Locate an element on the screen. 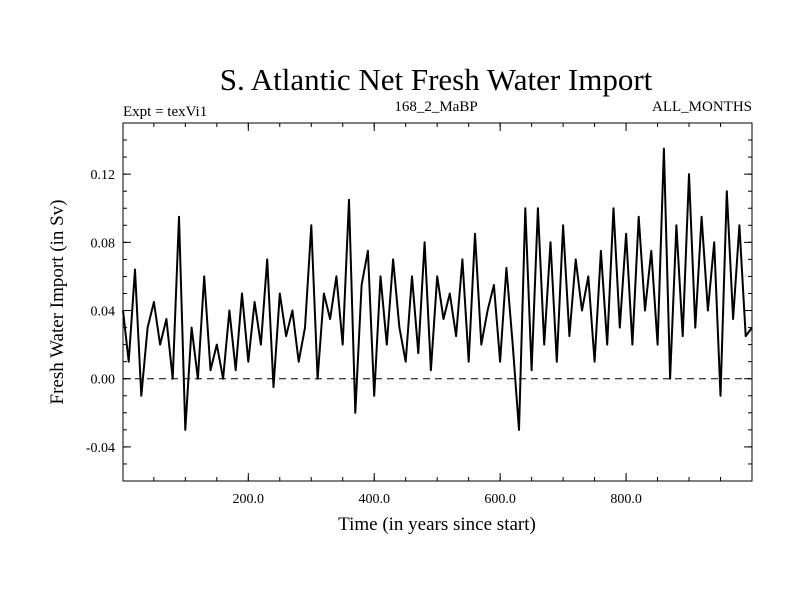 The width and height of the screenshot is (800, 600). x-tick-label: 600.0 is located at coordinates (500, 499).